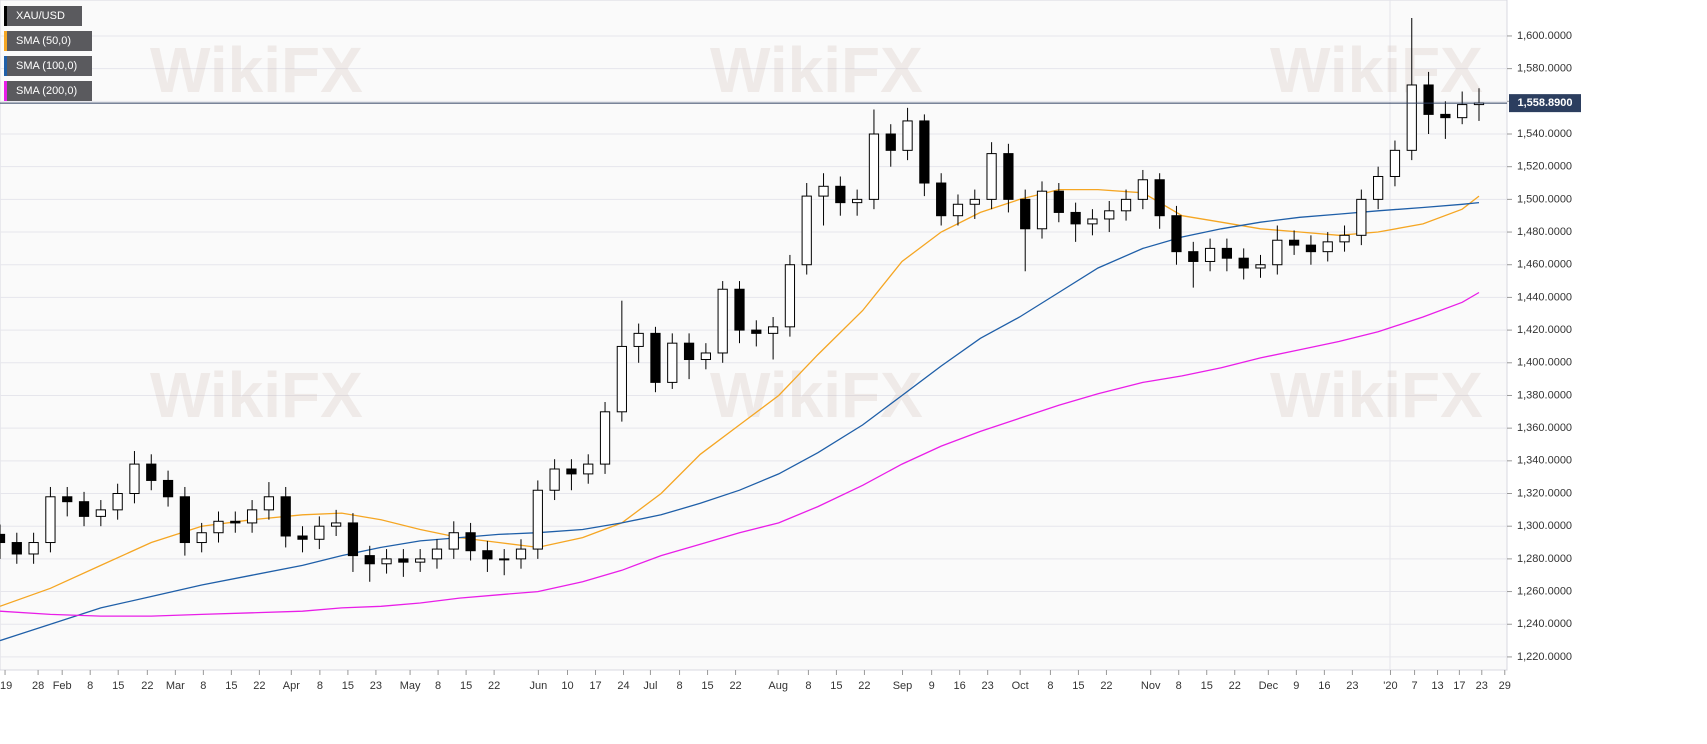 This screenshot has width=1707, height=744. Describe the element at coordinates (1544, 395) in the screenshot. I see `y-tick-label: 1,380.0000` at that location.